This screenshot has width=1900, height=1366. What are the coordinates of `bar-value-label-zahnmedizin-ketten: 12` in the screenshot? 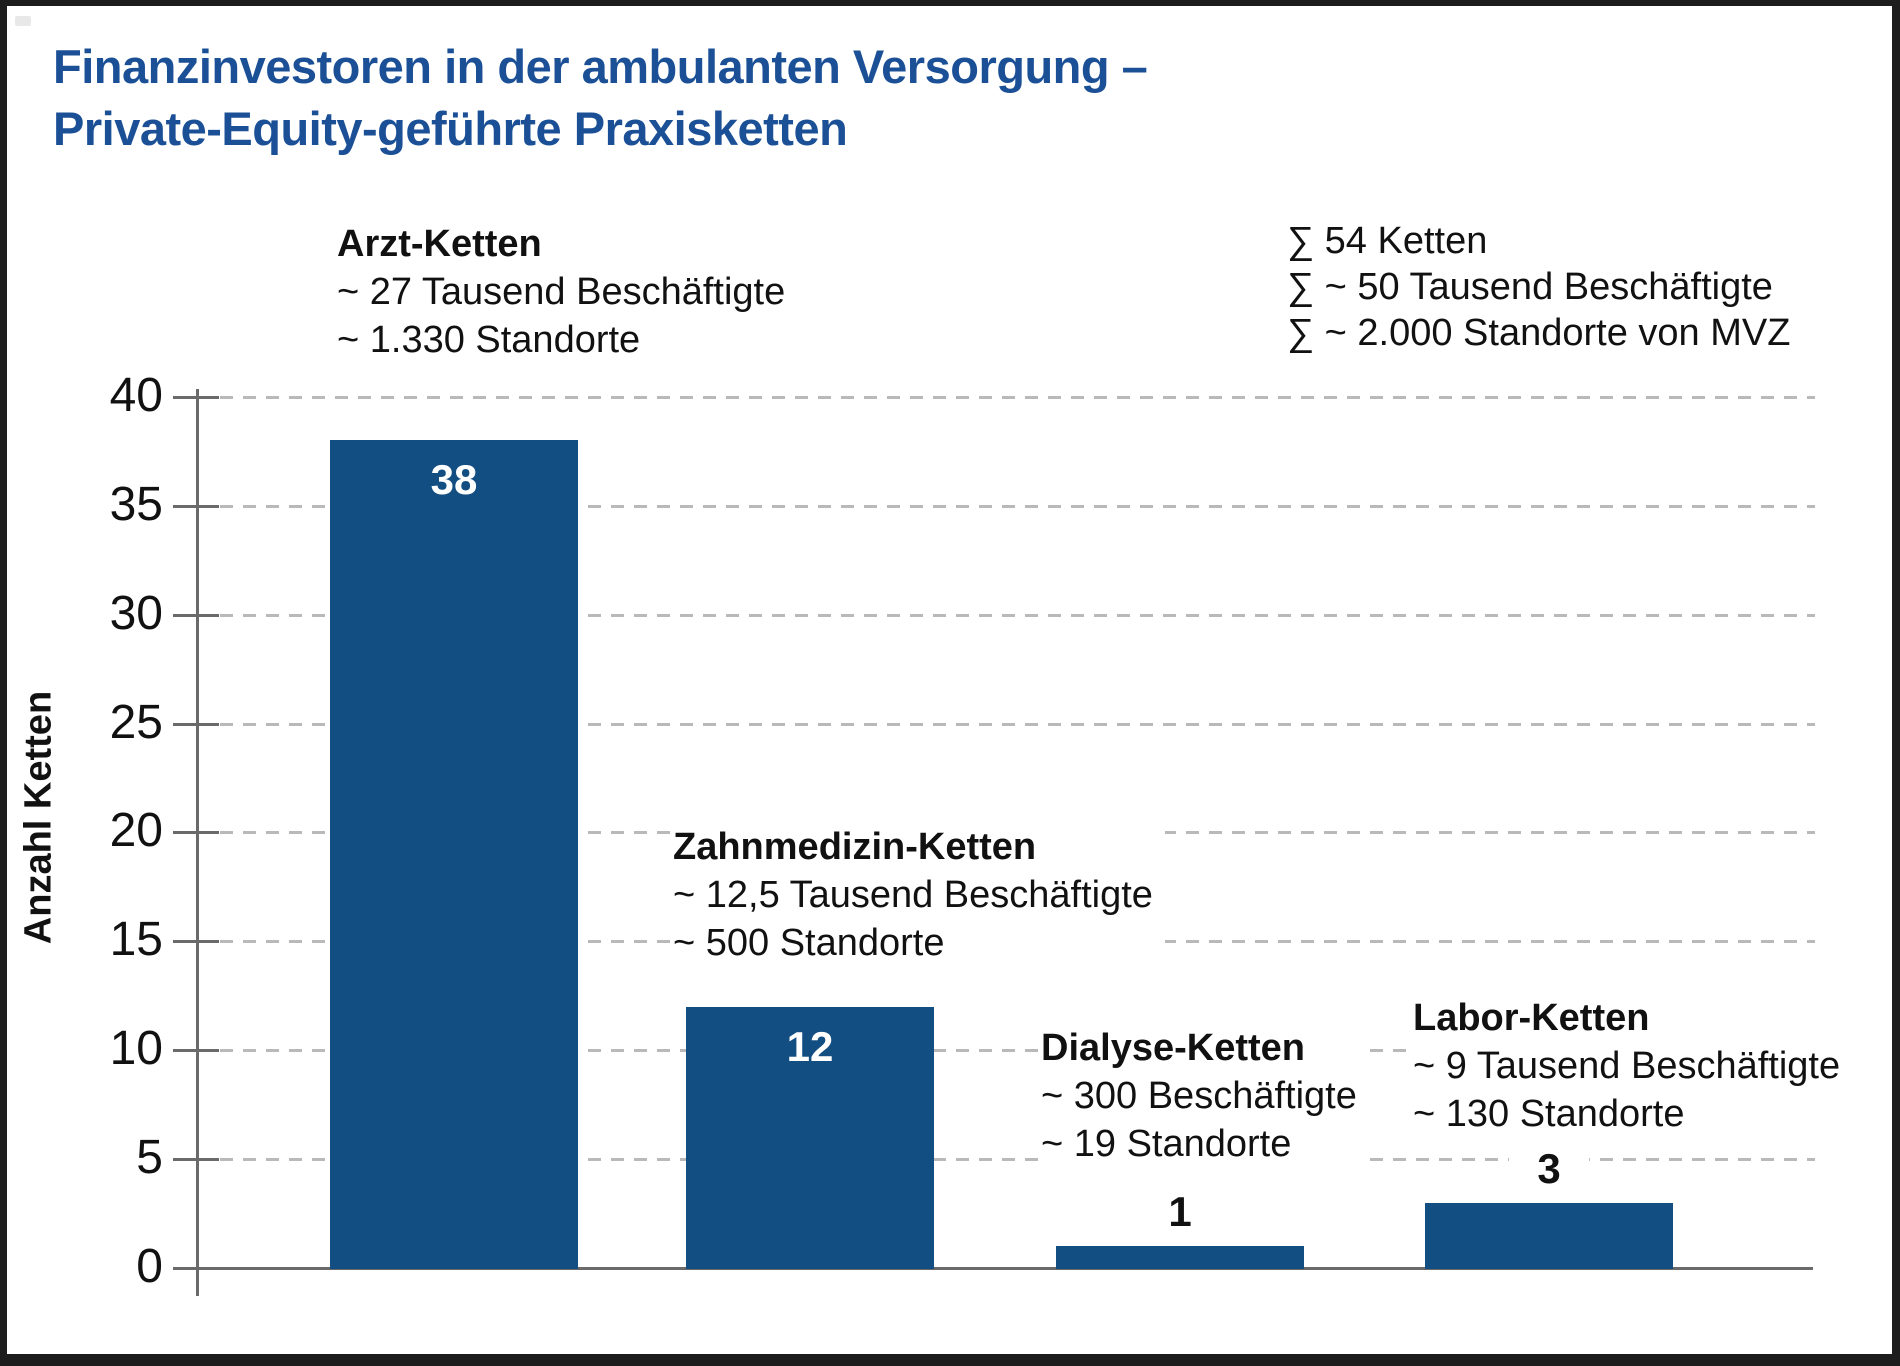 It's located at (810, 1046).